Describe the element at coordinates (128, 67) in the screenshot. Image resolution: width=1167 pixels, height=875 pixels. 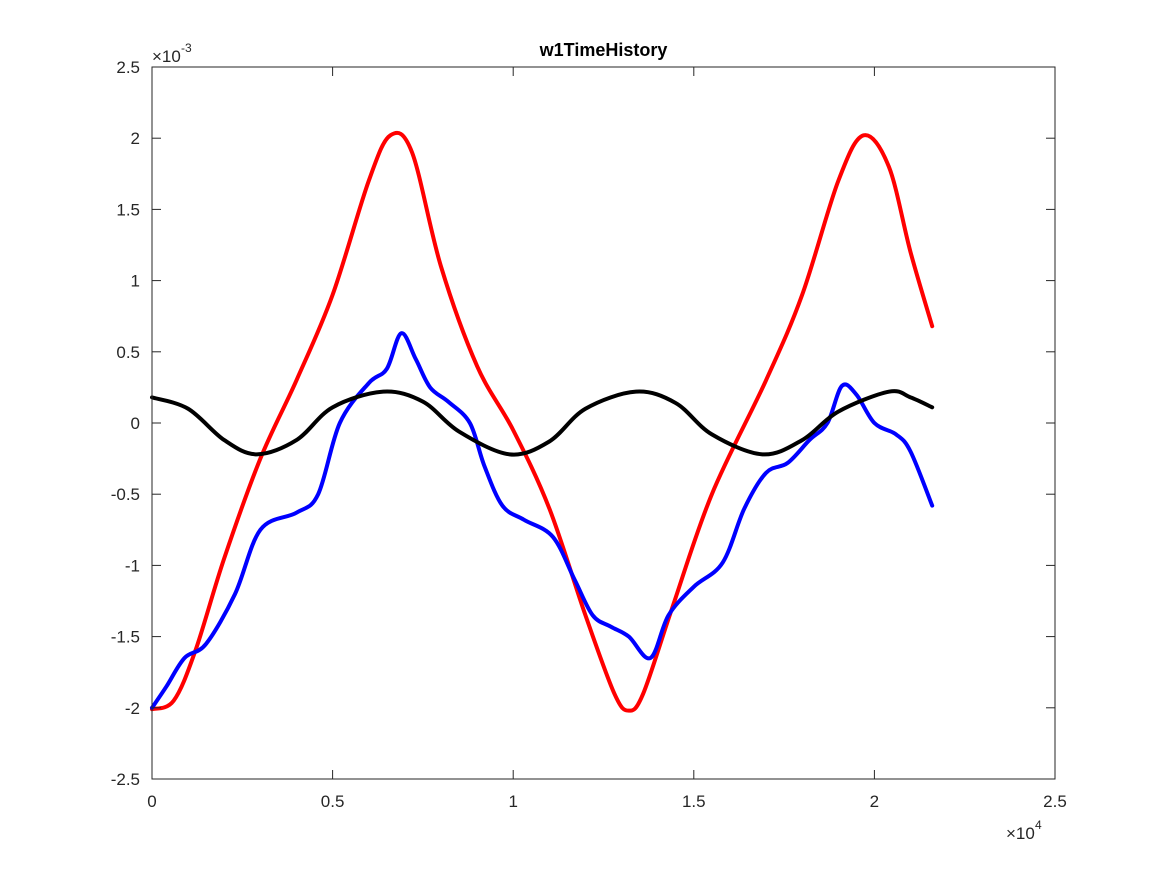
I see `y-tick-label: 2.5` at that location.